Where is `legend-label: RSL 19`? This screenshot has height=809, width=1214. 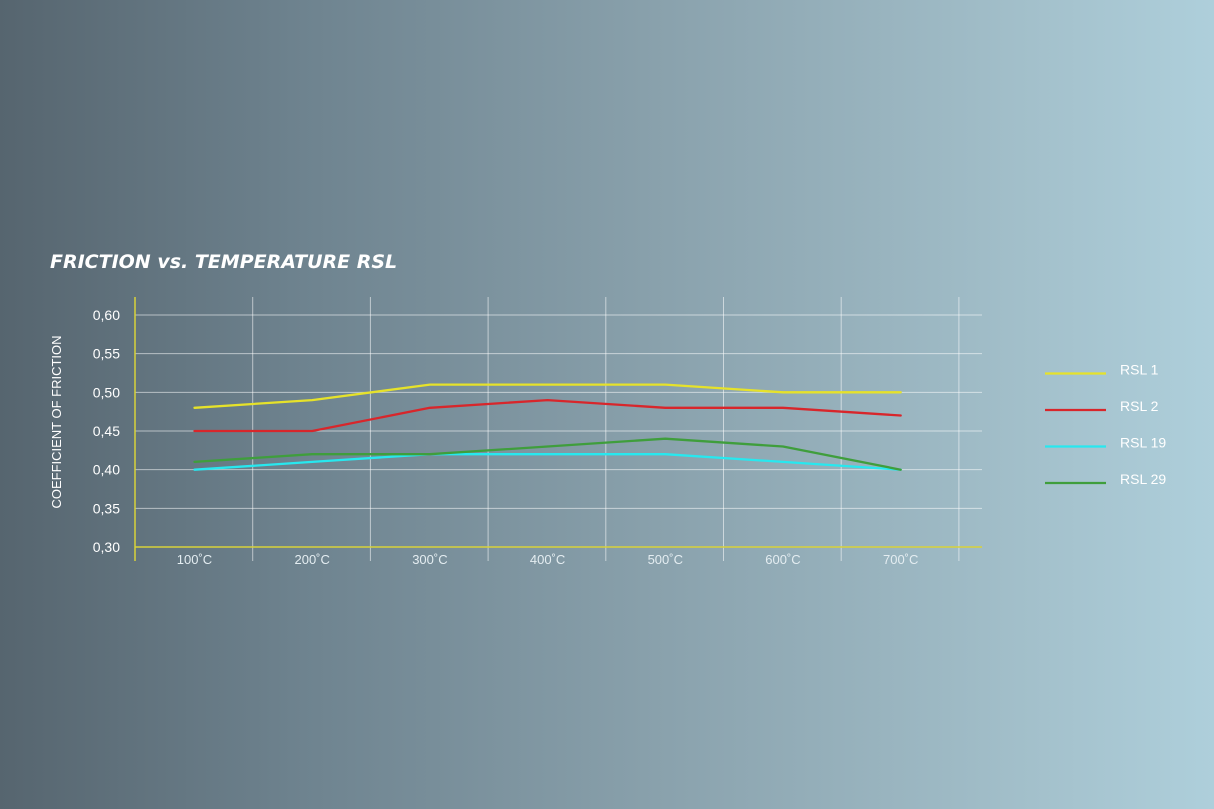 legend-label: RSL 19 is located at coordinates (1143, 443).